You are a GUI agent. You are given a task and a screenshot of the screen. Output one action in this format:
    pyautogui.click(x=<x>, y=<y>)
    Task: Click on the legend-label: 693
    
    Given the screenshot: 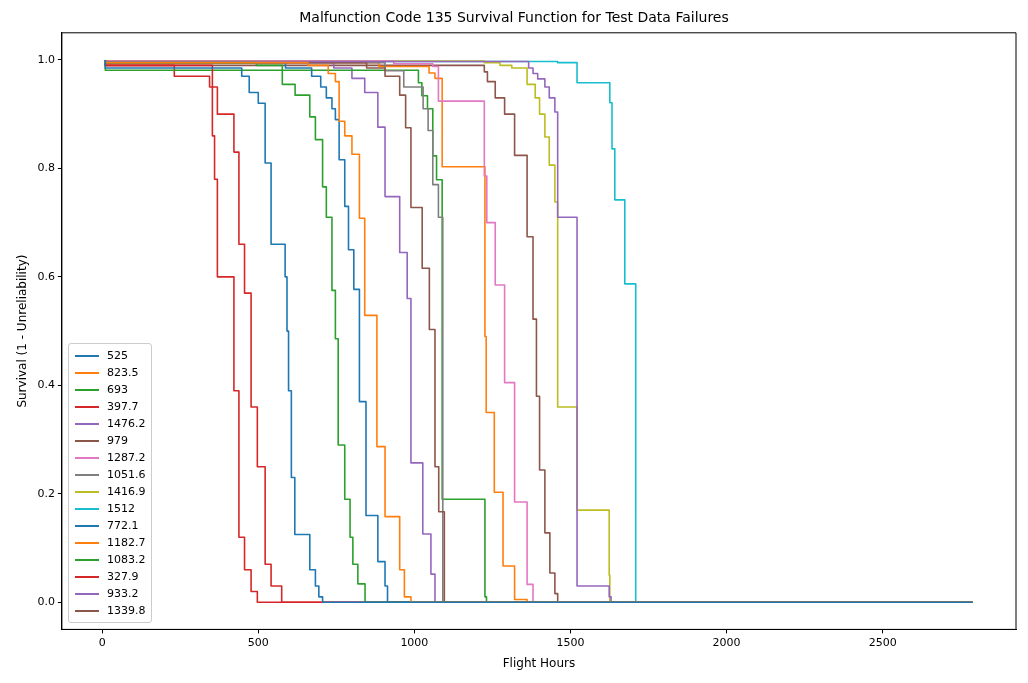 What is the action you would take?
    pyautogui.click(x=117, y=390)
    